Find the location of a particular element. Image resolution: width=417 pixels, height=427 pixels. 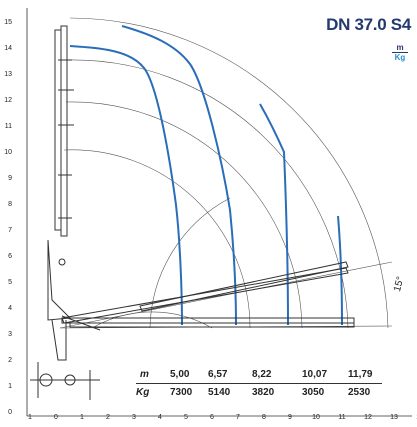

y-tick-label: 1 is located at coordinates (10, 386).